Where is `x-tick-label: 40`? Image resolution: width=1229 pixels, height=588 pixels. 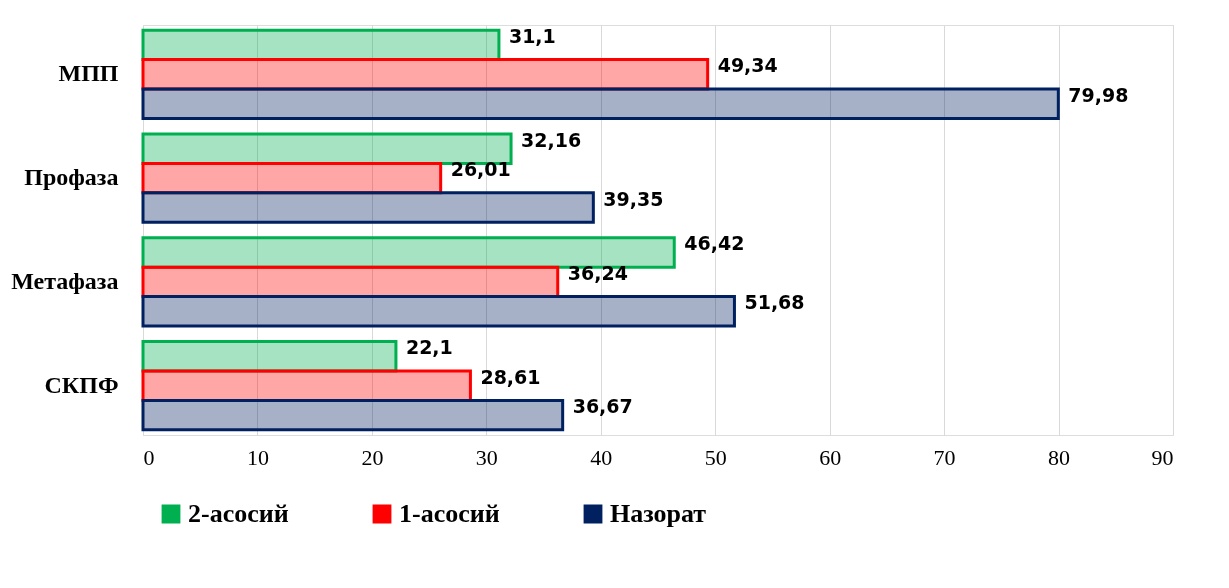
x-tick-label: 40 is located at coordinates (601, 457).